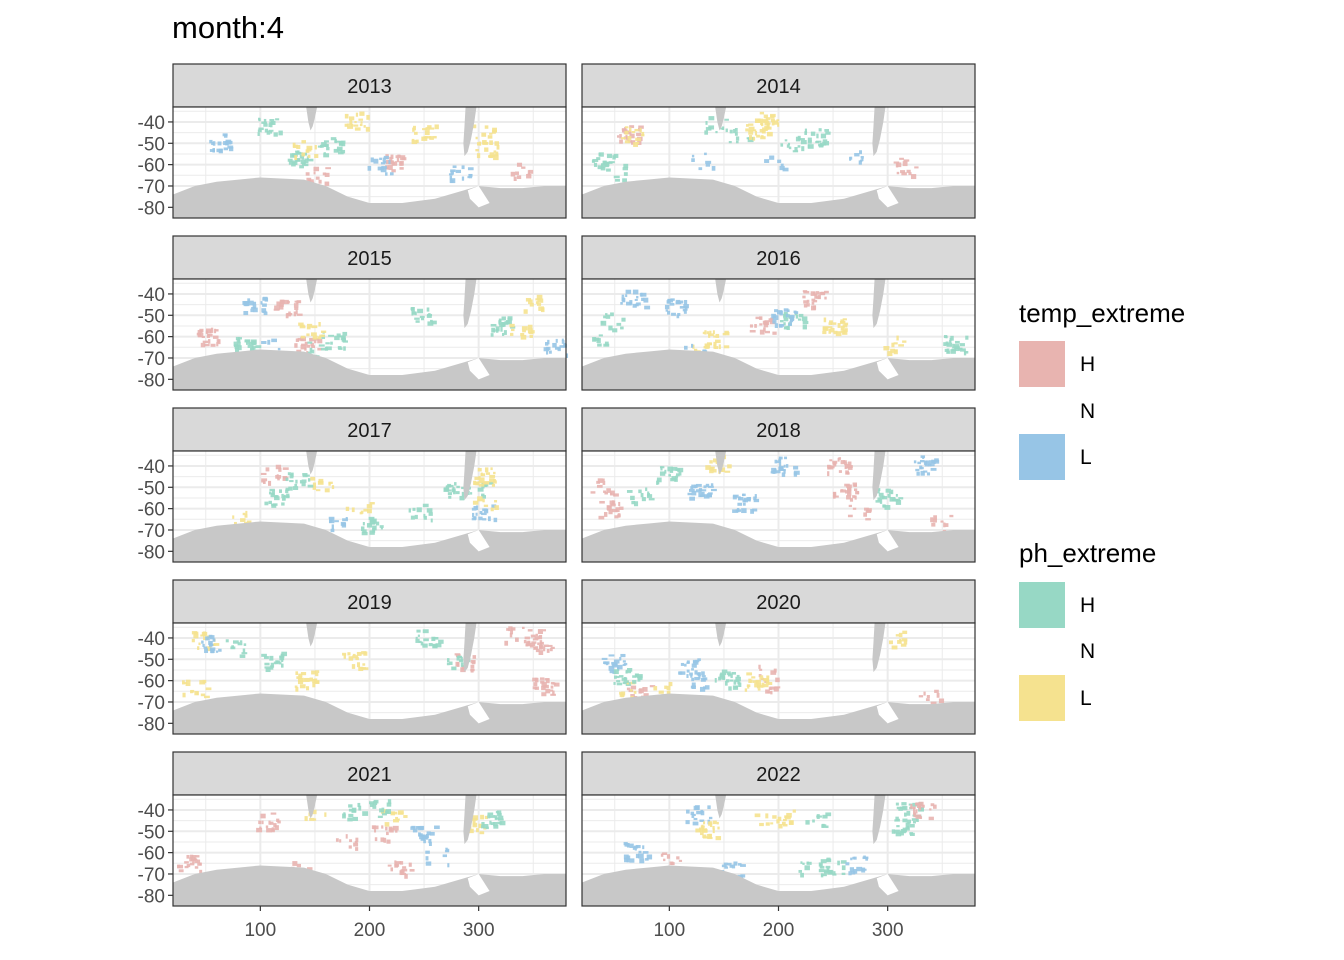 The width and height of the screenshot is (1344, 960). I want to click on antarctica-land, so click(778, 885).